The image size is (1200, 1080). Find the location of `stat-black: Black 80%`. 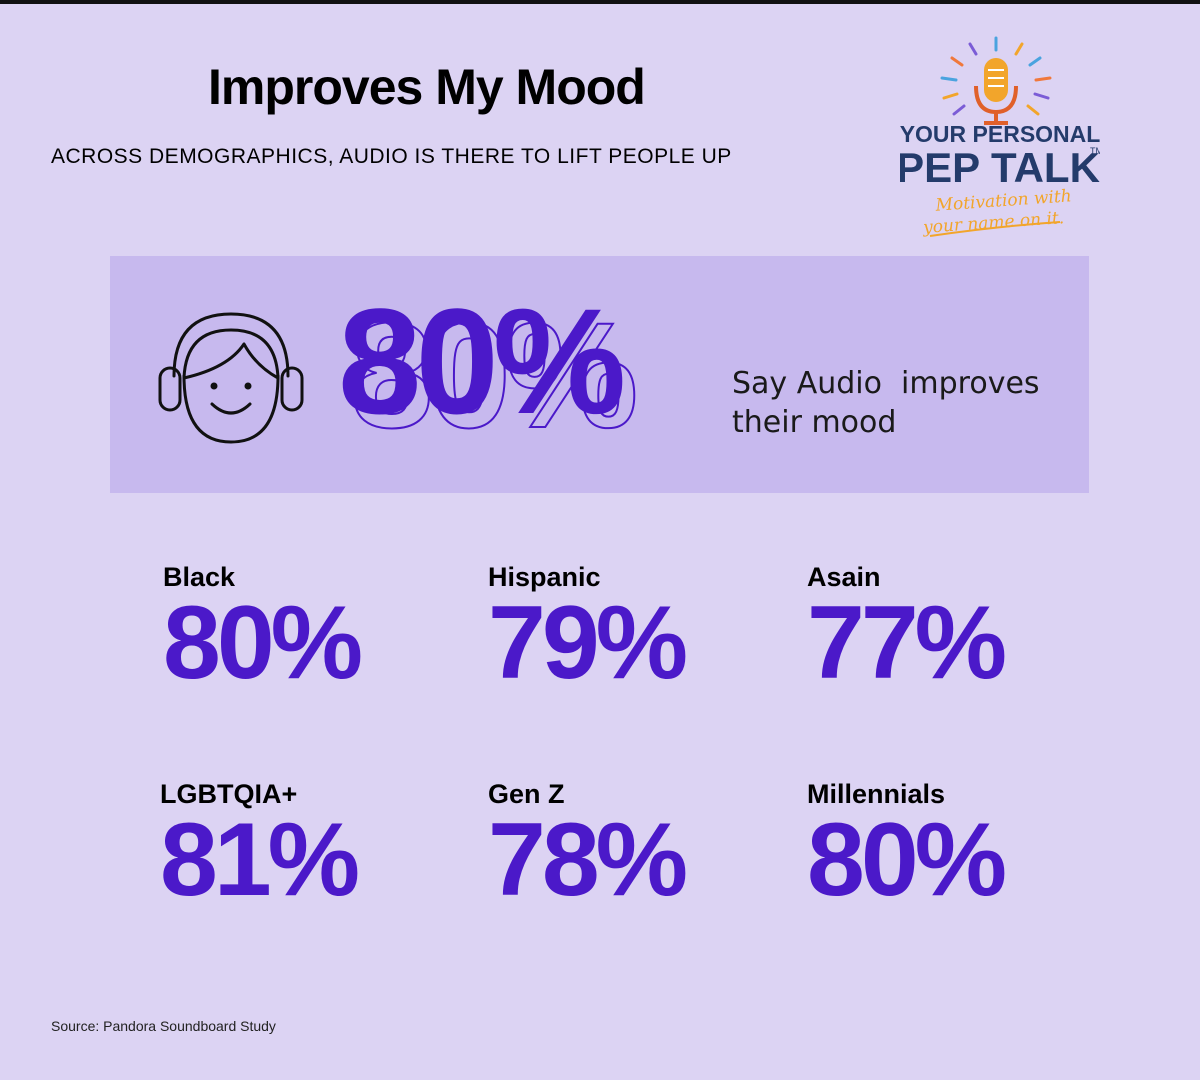

stat-black: Black 80% is located at coordinates (313, 628).